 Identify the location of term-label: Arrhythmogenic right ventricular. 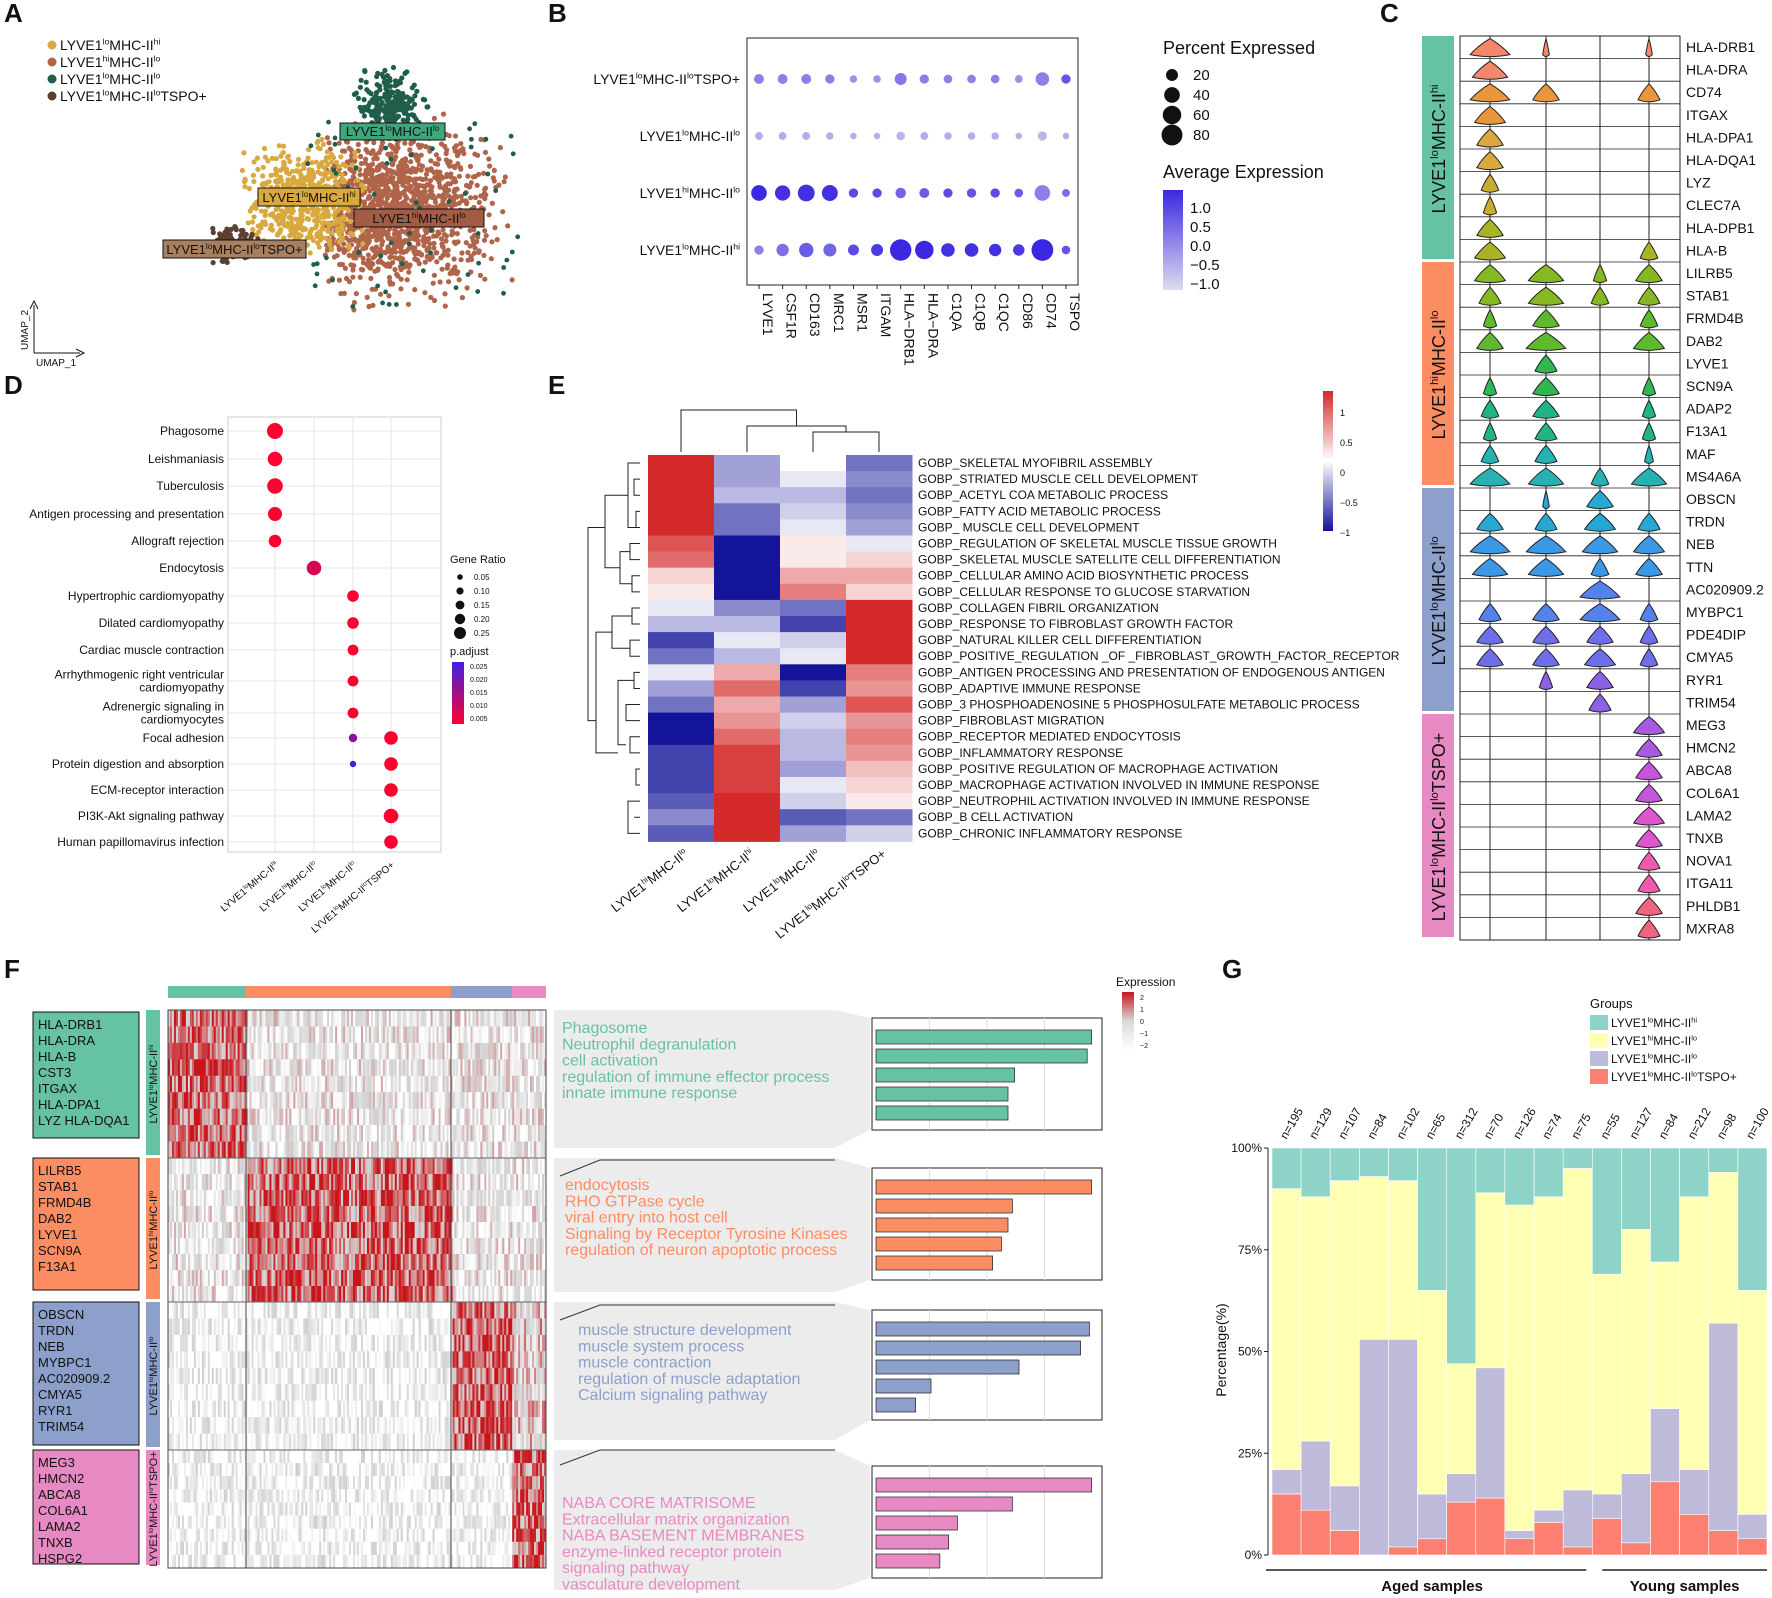
(139, 675).